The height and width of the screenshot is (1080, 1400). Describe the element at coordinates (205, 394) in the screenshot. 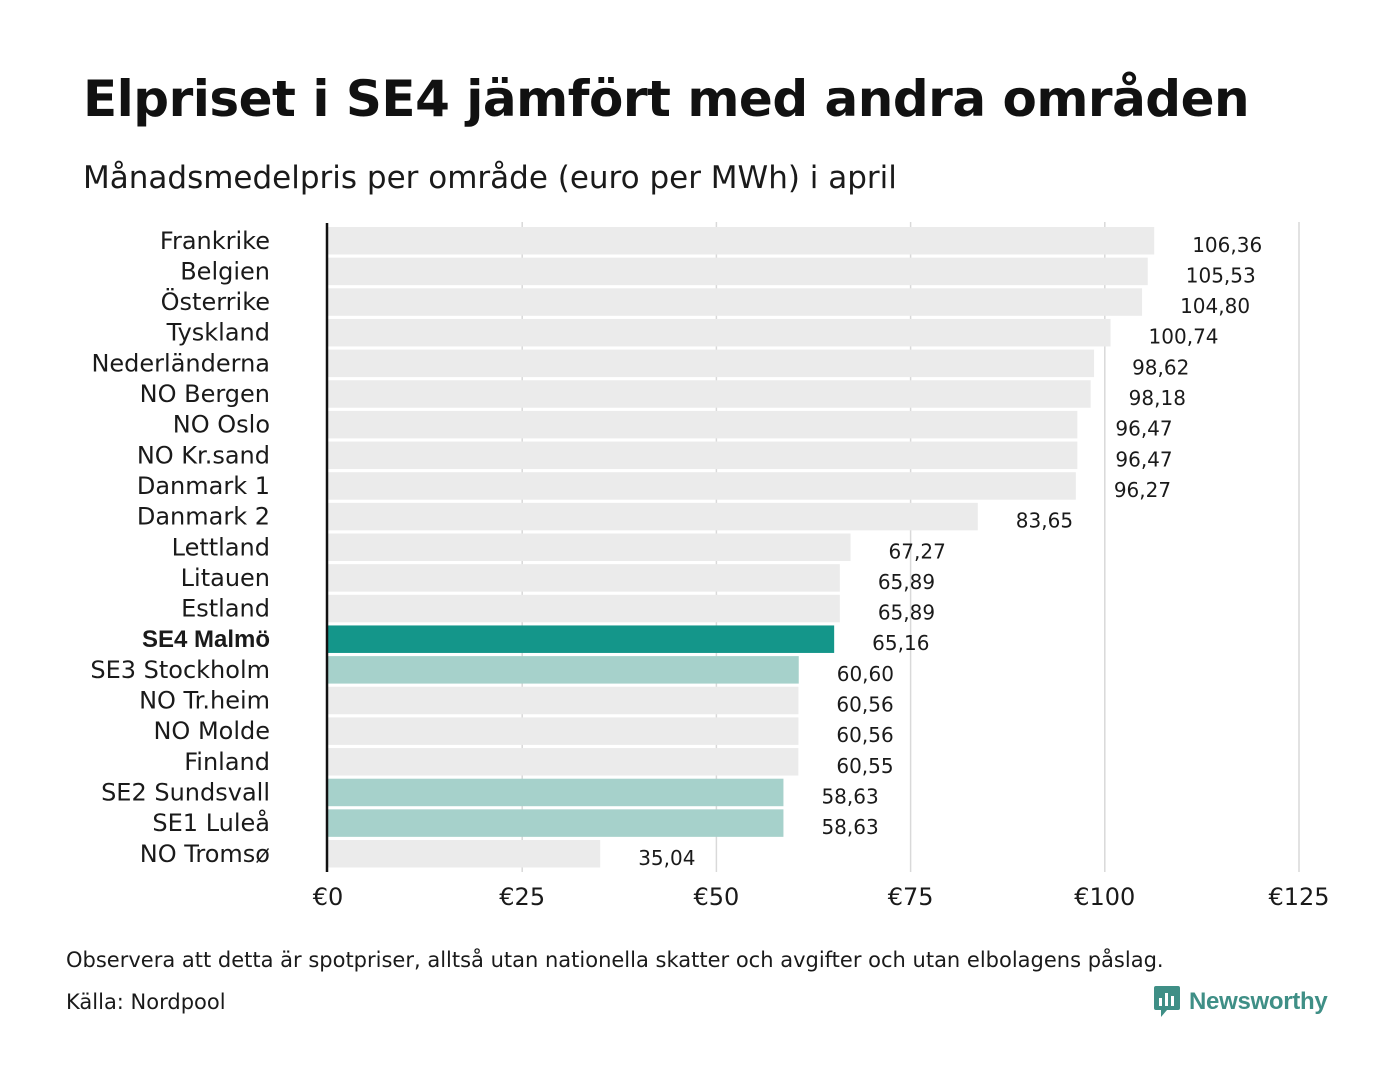

I see `category-label: NO Bergen` at that location.